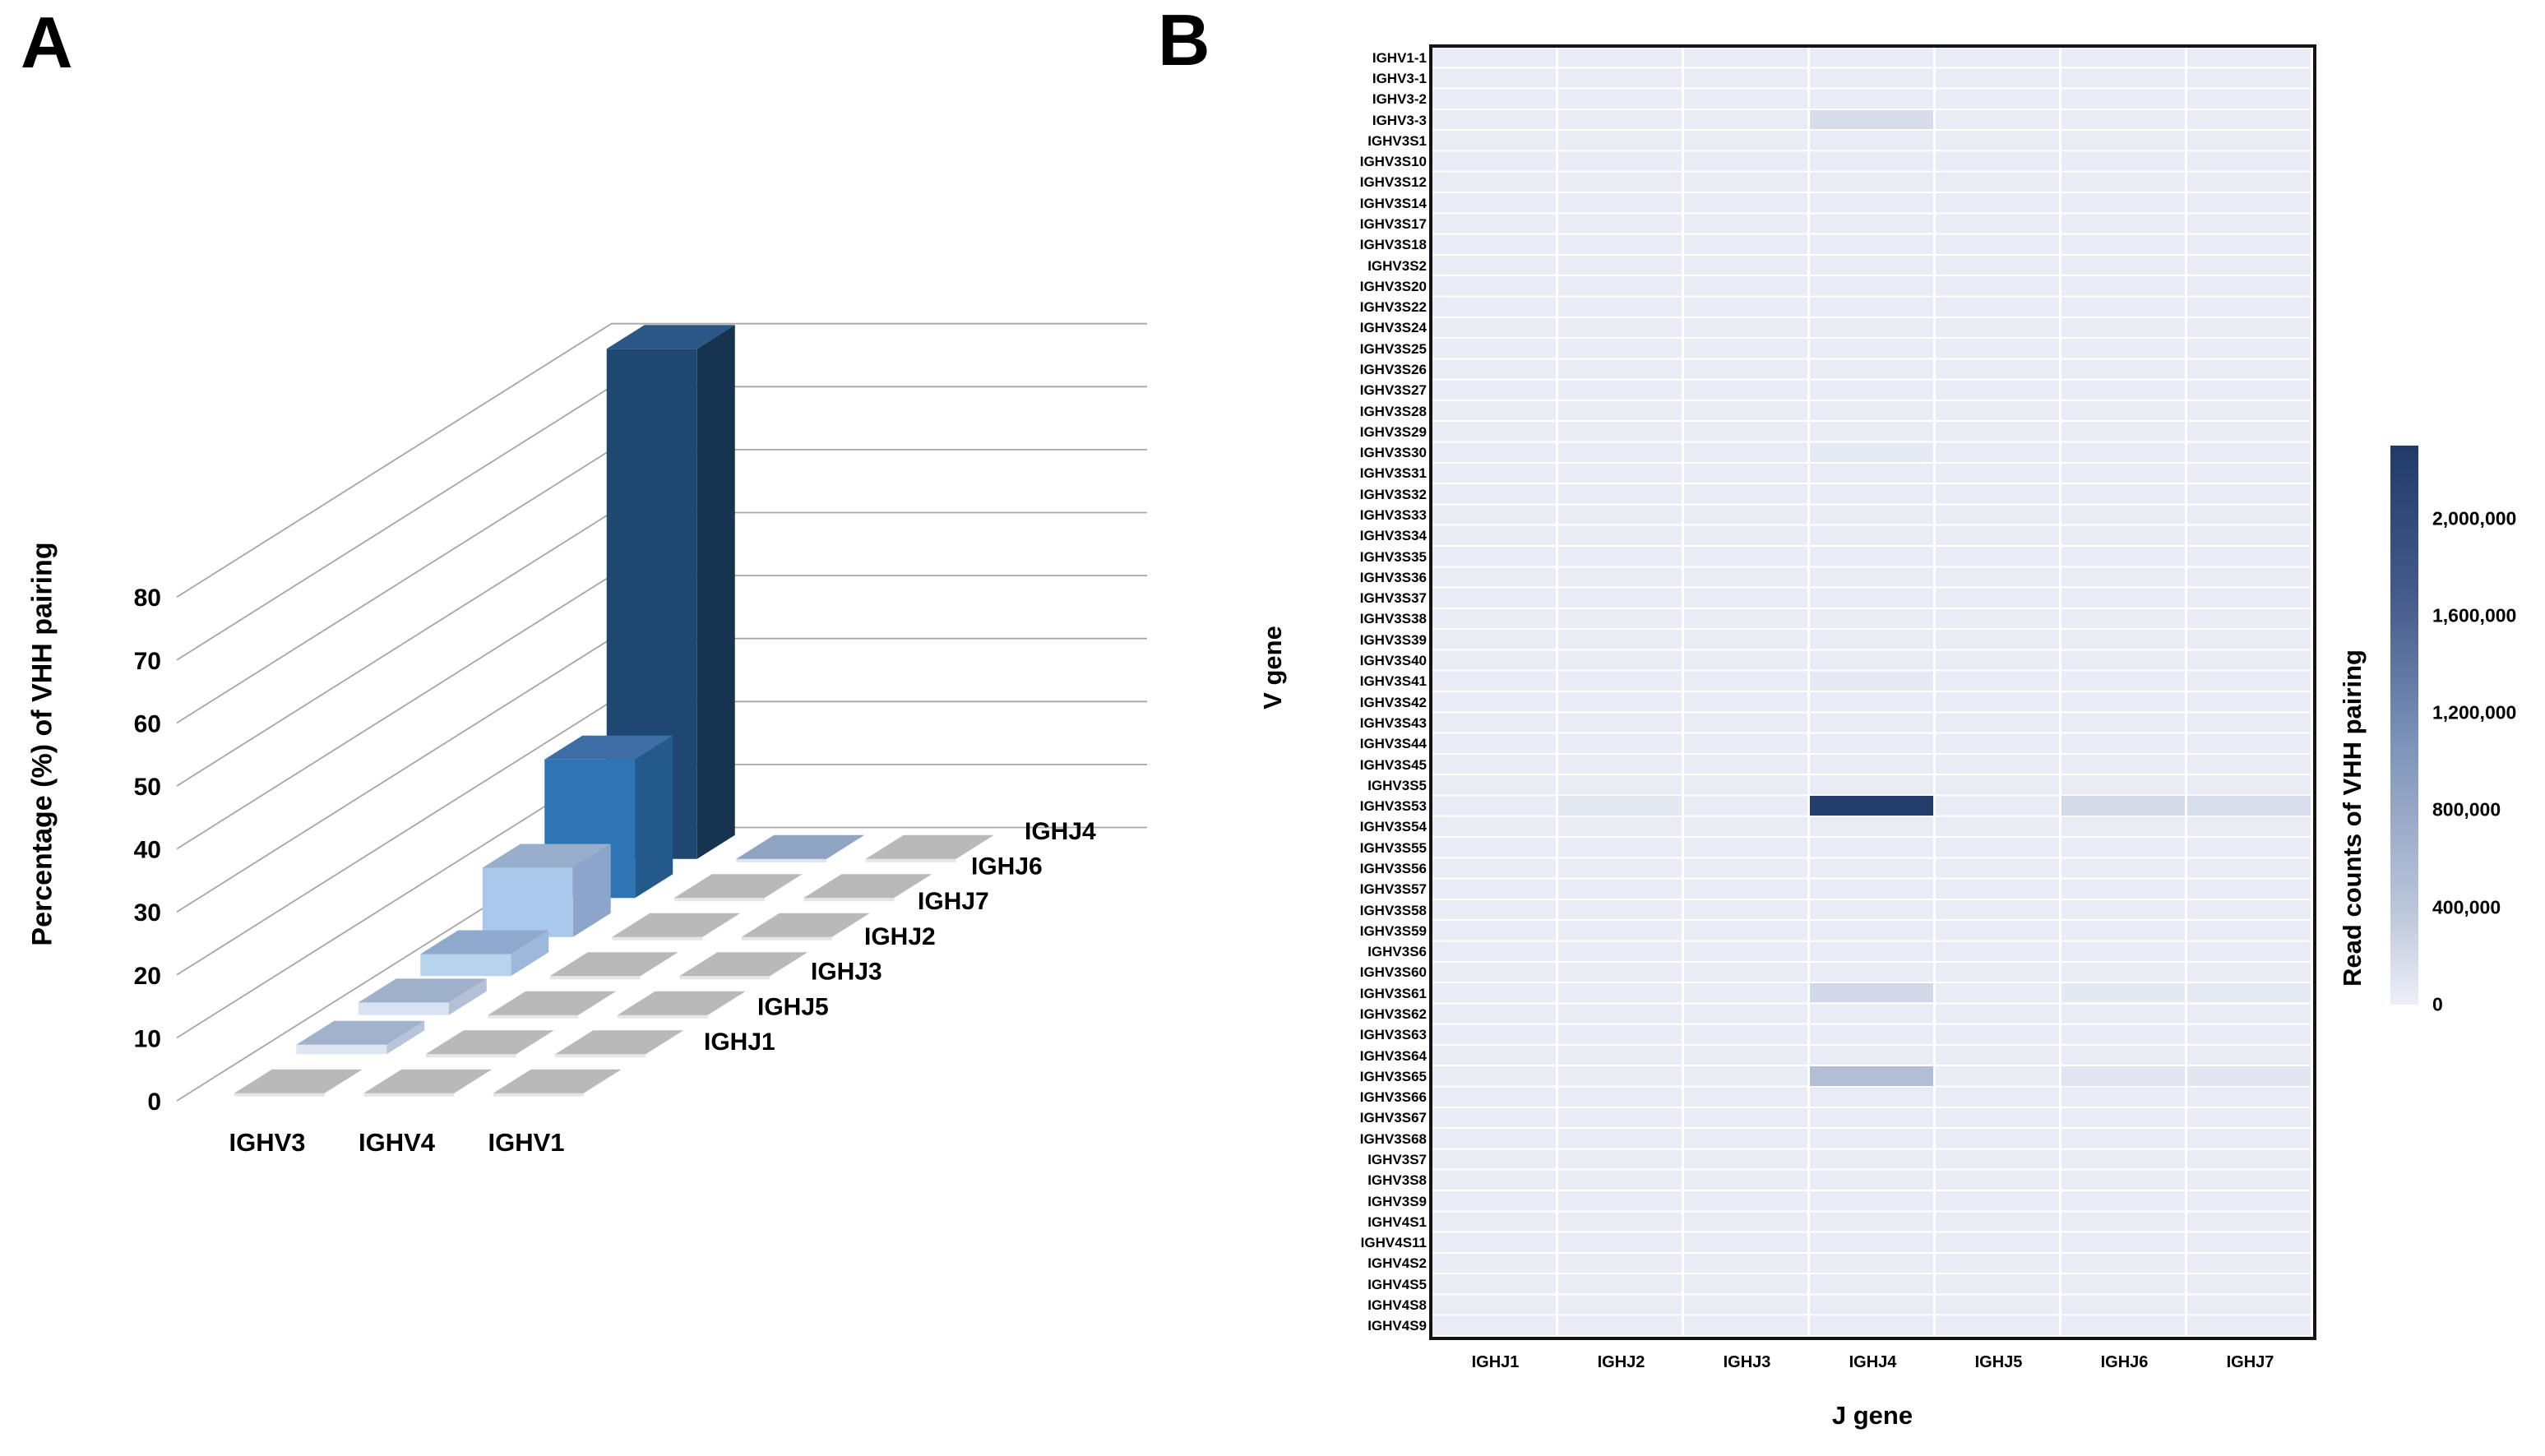 Image resolution: width=2545 pixels, height=1456 pixels. What do you see at coordinates (2352, 818) in the screenshot?
I see `colorbar-title: Read counts of VHH pairing` at bounding box center [2352, 818].